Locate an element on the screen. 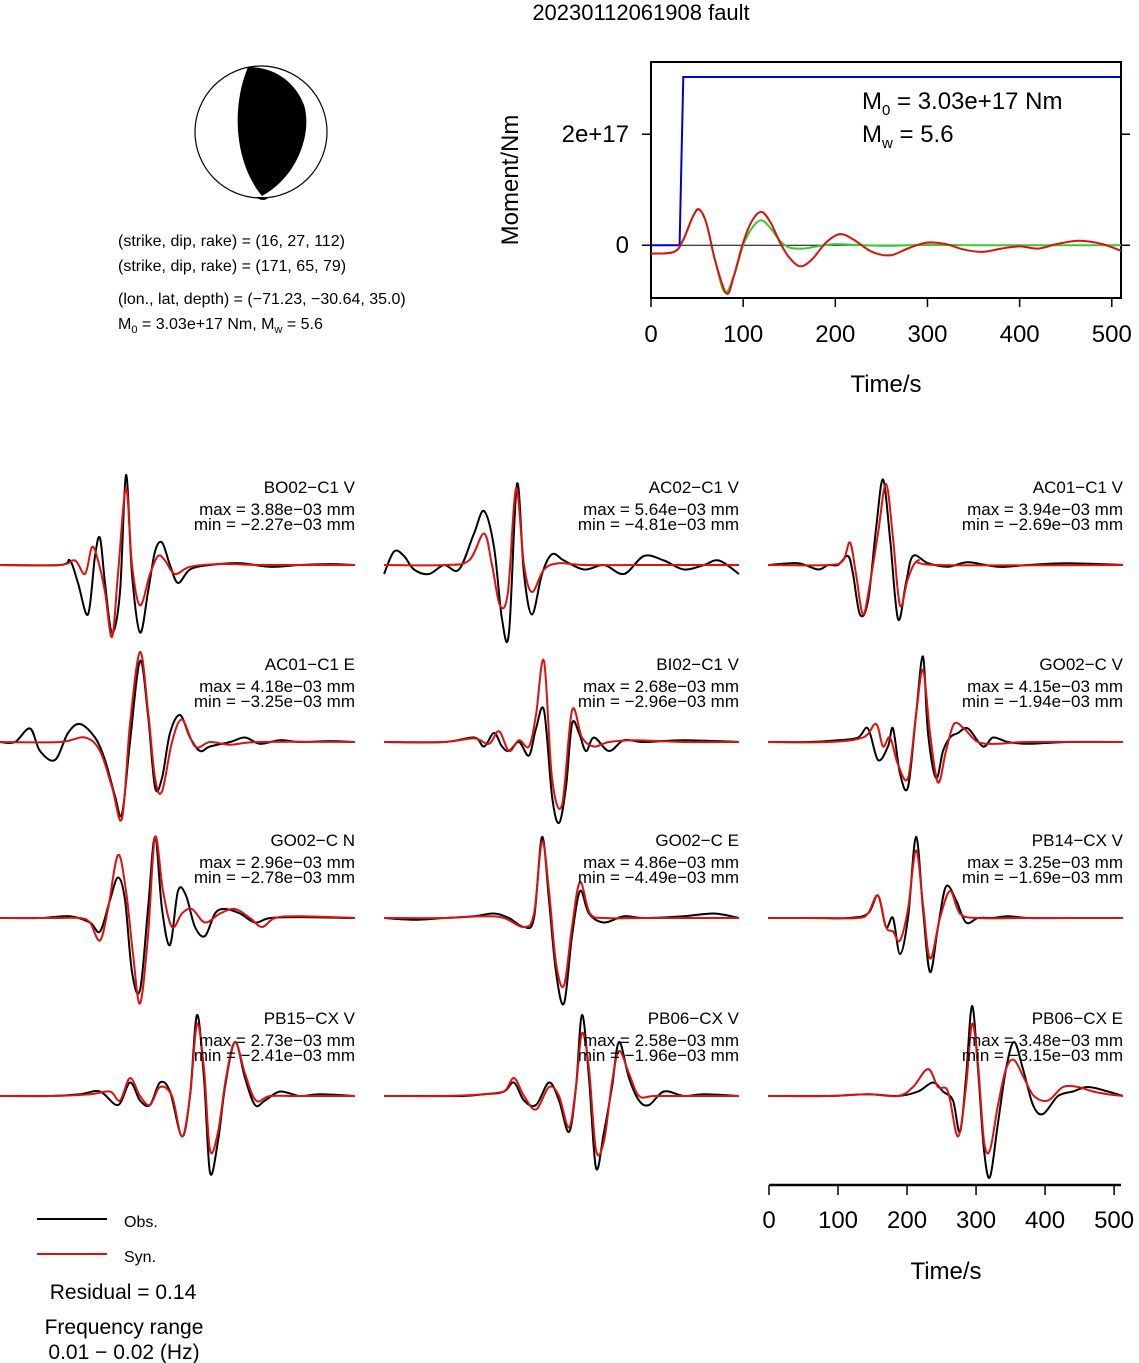  beachball-compressional-quadrant is located at coordinates (272, 131).